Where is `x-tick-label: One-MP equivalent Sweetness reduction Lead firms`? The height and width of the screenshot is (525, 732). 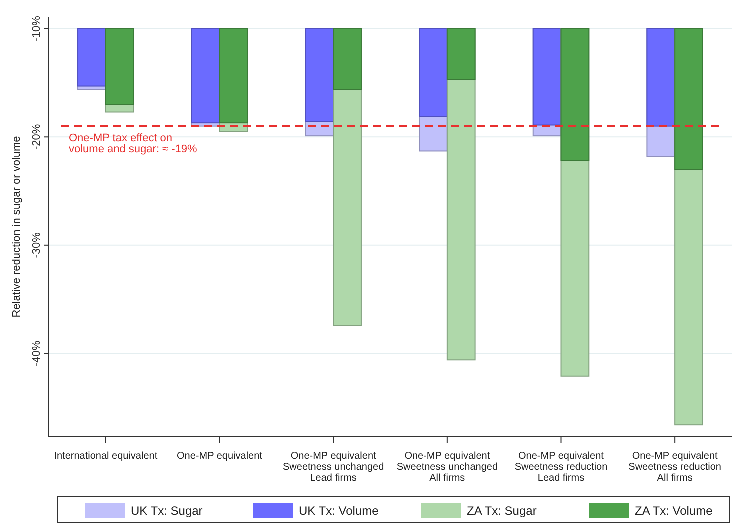 x-tick-label: One-MP equivalent Sweetness reduction Lead firms is located at coordinates (561, 467).